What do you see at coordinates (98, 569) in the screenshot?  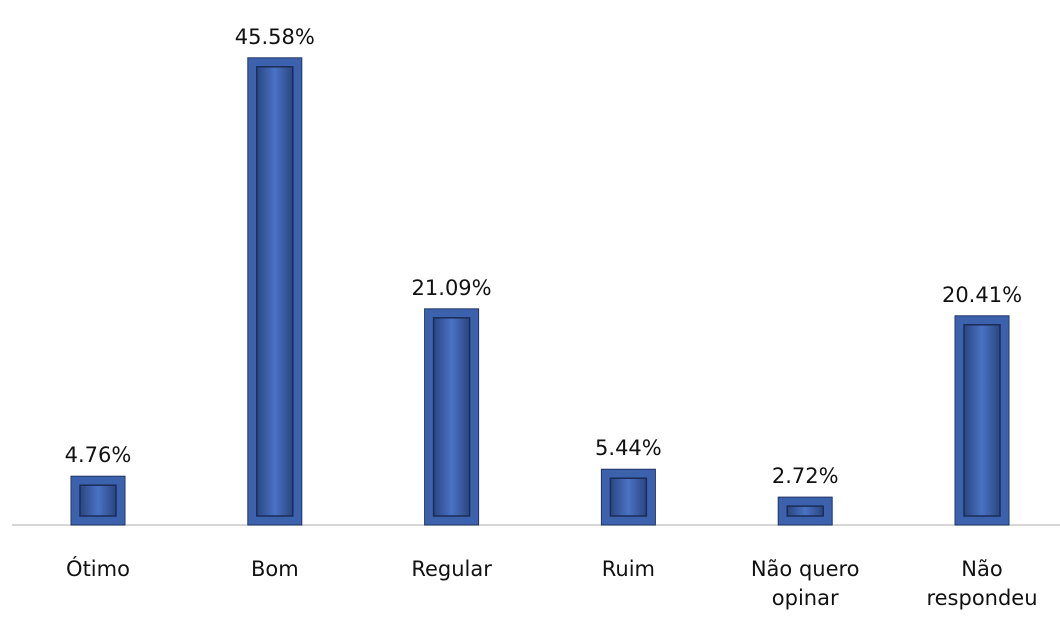 I see `x-tick-label: Ótimo` at bounding box center [98, 569].